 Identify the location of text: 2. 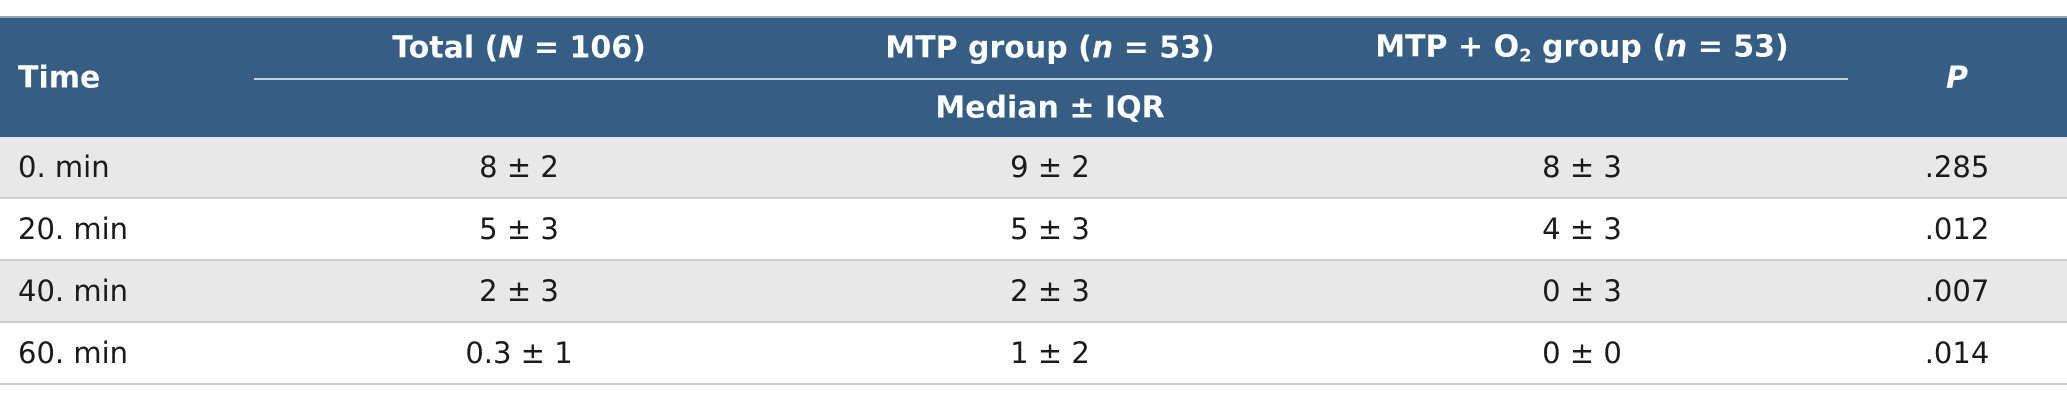
(1525, 56).